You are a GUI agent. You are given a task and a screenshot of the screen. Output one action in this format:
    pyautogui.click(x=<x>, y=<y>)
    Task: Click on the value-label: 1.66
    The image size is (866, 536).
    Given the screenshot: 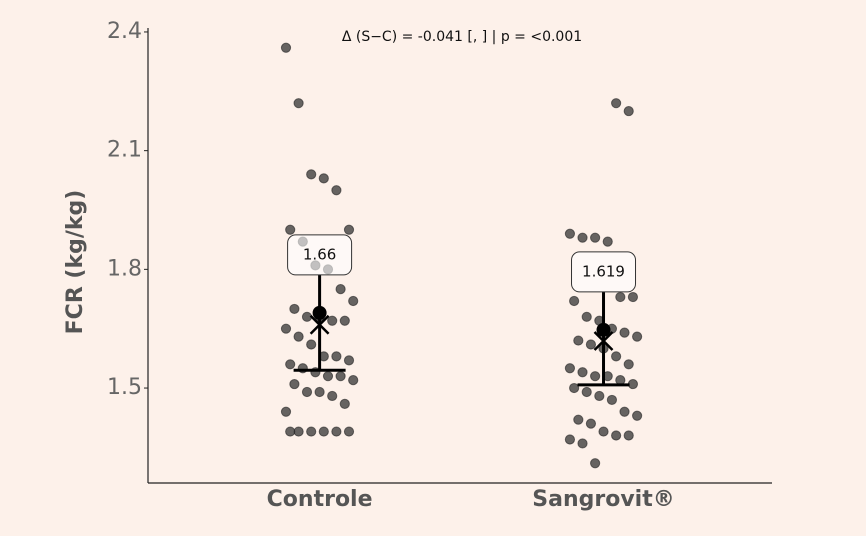 What is the action you would take?
    pyautogui.click(x=319, y=254)
    